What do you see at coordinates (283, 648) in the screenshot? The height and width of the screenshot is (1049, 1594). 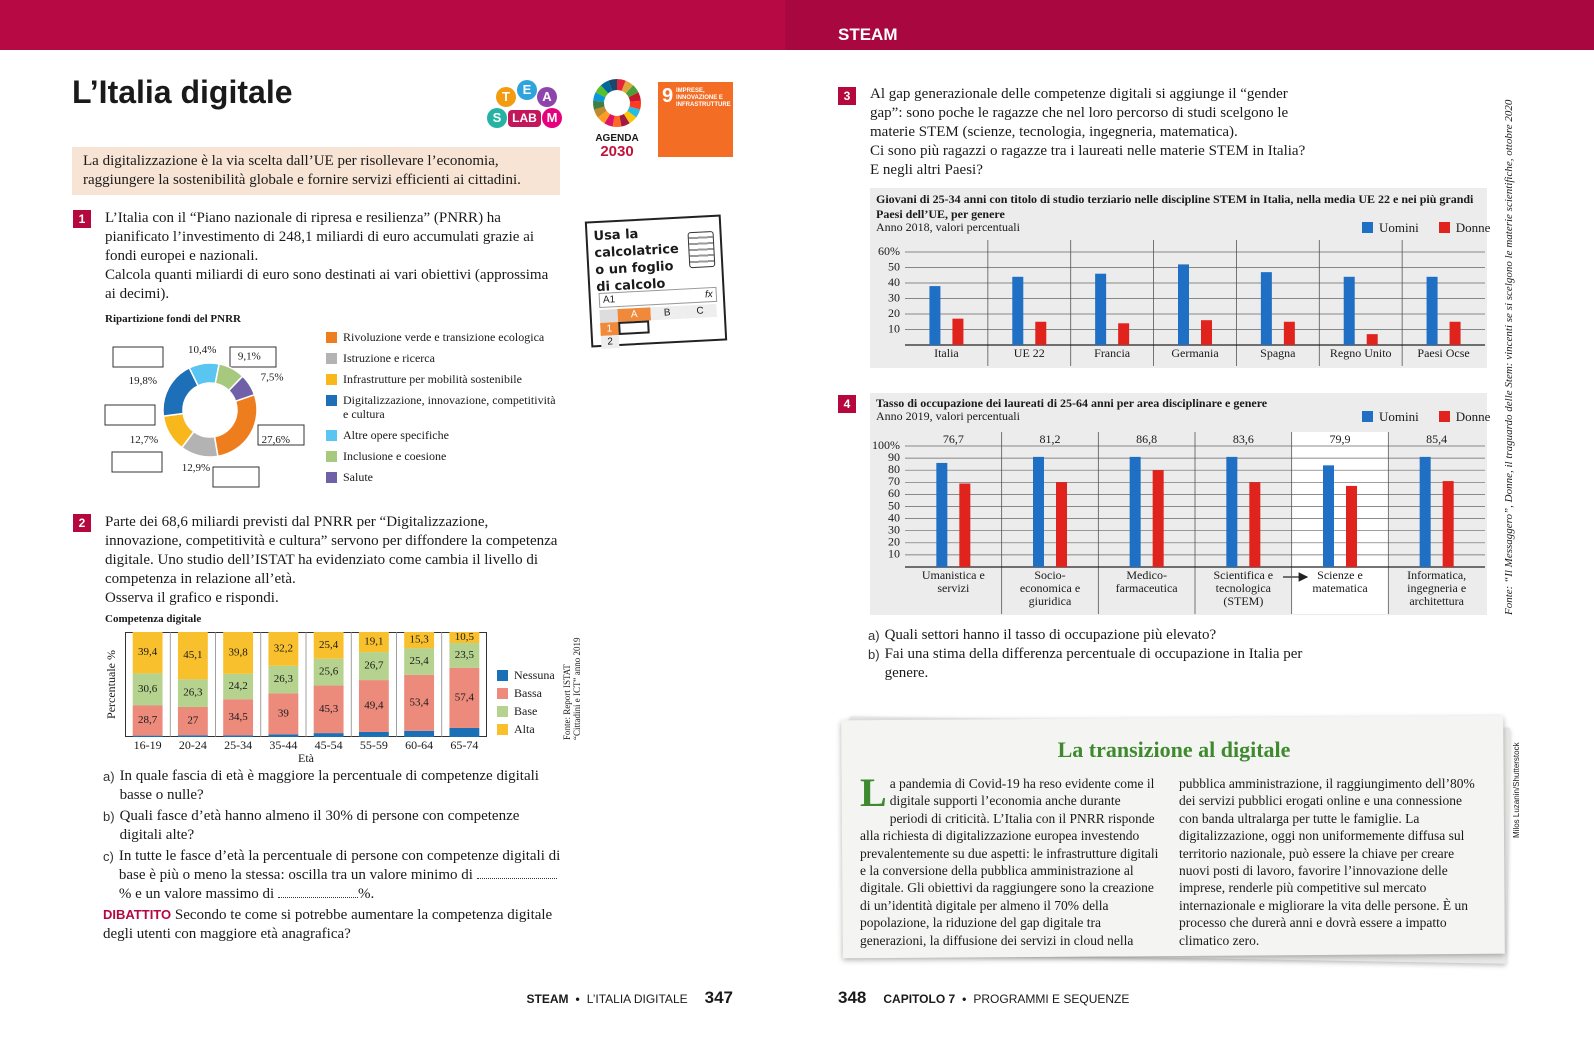 I see `segment-label: 32,2` at bounding box center [283, 648].